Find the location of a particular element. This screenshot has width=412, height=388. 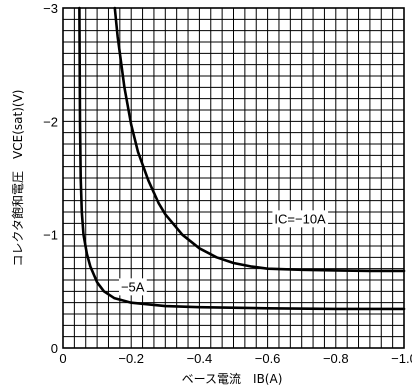

x-axis-title: ベース電流 IB(A) is located at coordinates (232, 379).